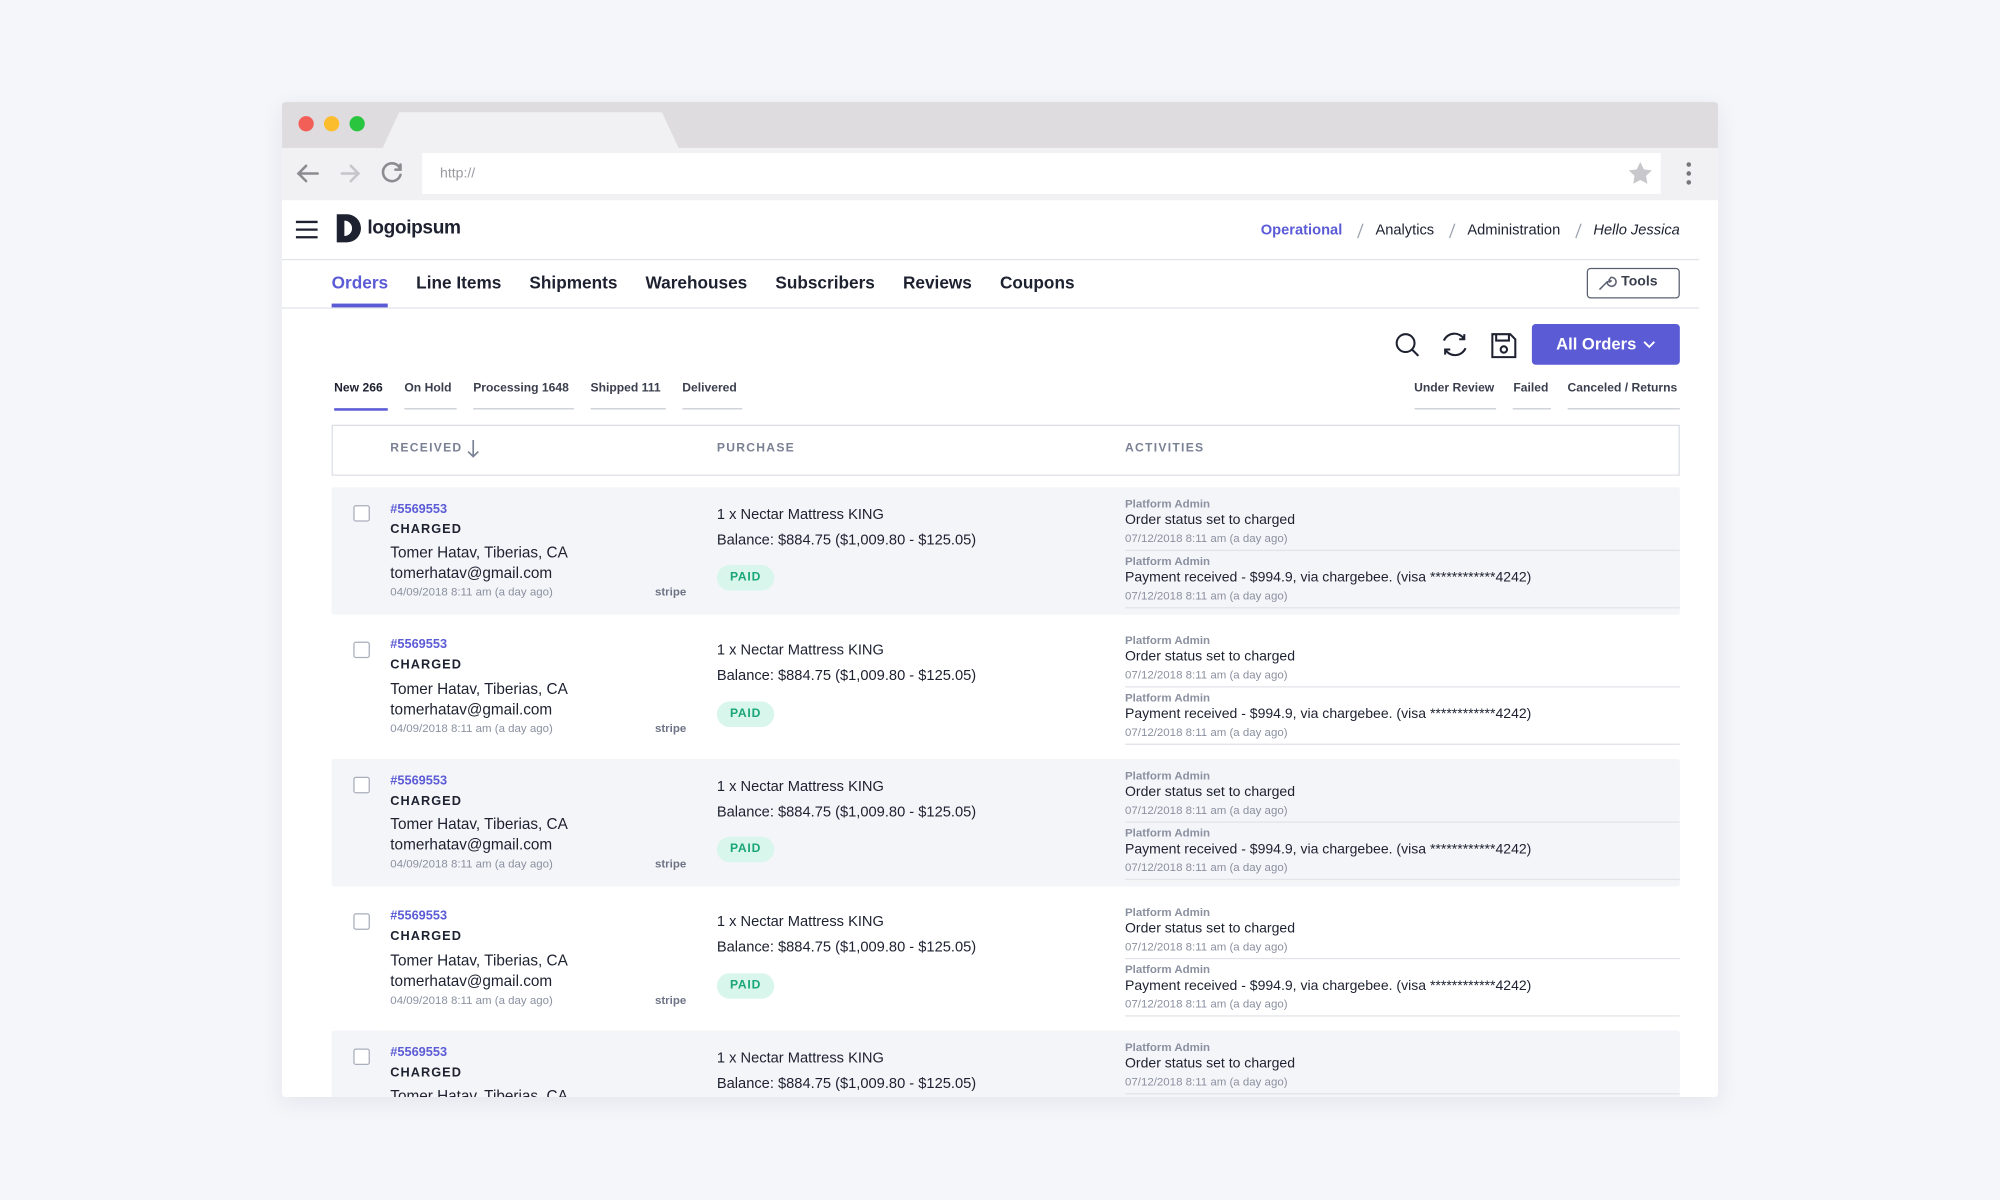  I want to click on nav-tab: Orders, so click(360, 282).